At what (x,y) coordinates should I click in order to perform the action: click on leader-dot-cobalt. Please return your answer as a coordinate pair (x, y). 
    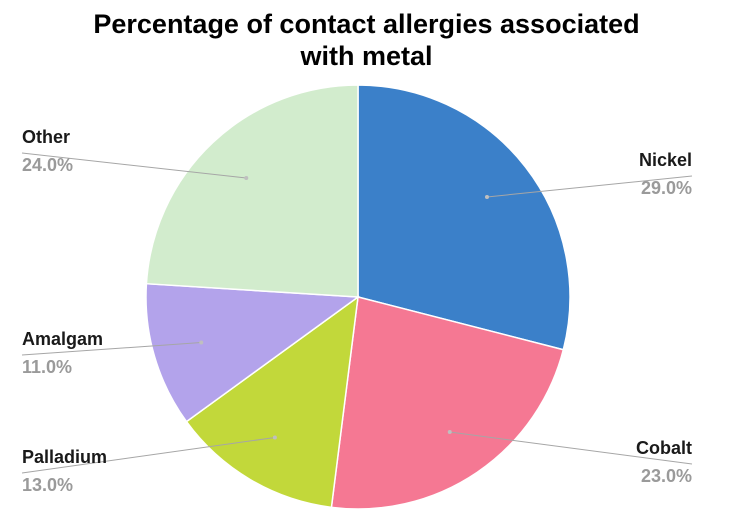
    Looking at the image, I should click on (449, 432).